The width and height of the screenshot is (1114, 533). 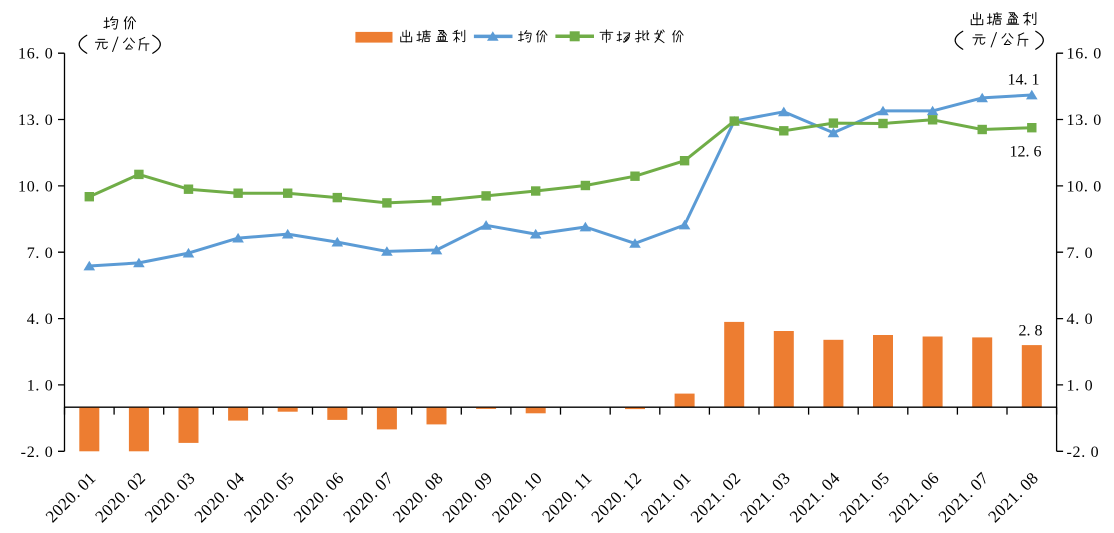 I want to click on svg-text: 2. 8, so click(x=1031, y=331).